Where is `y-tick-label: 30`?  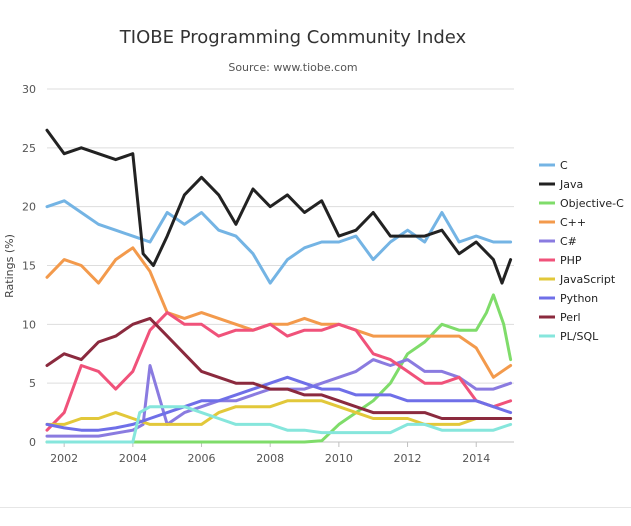
y-tick-label: 30 is located at coordinates (29, 89).